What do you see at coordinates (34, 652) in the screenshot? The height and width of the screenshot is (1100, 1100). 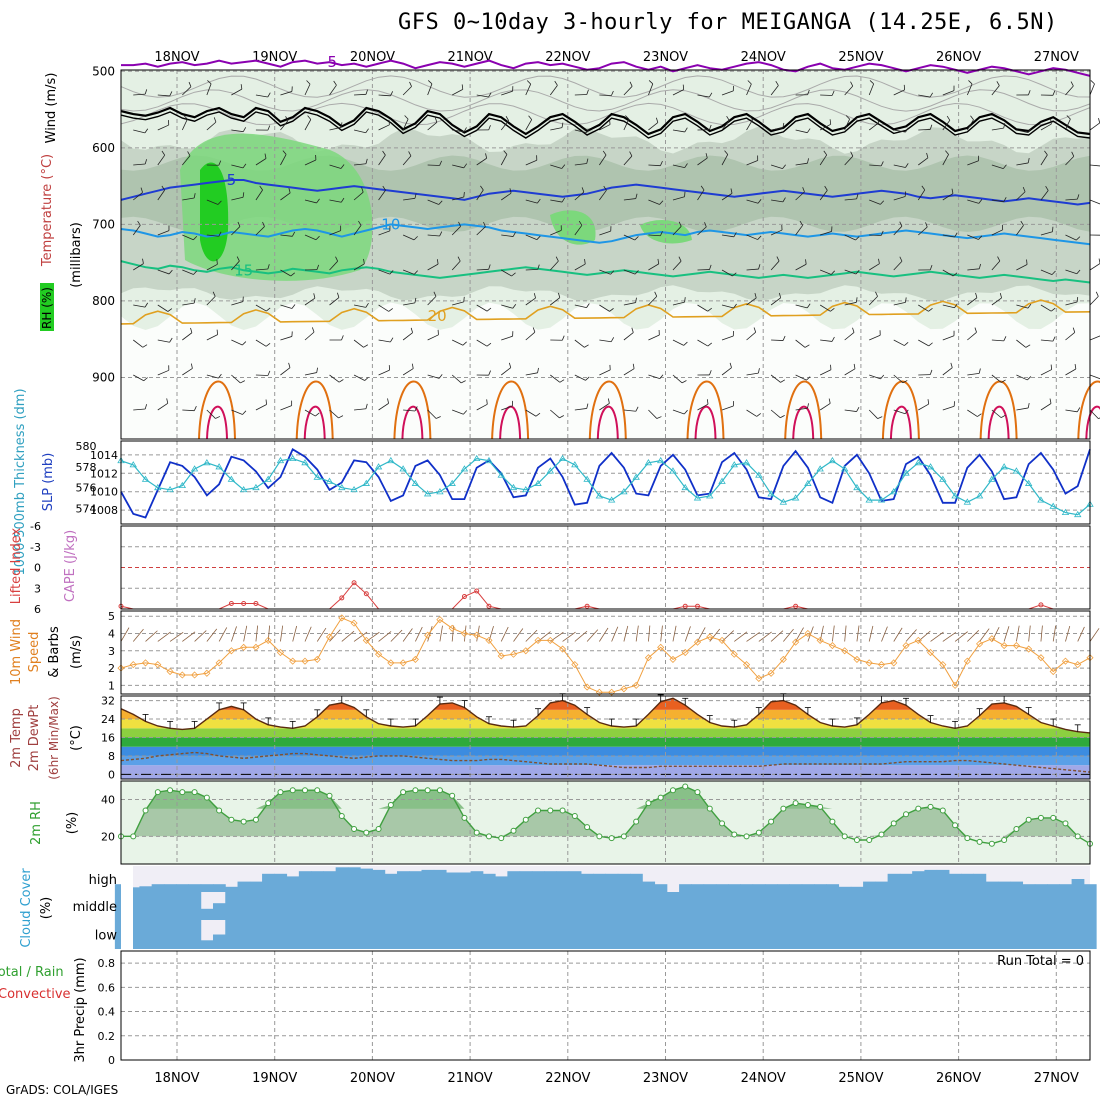 I see `wind-axis-label: Speed` at bounding box center [34, 652].